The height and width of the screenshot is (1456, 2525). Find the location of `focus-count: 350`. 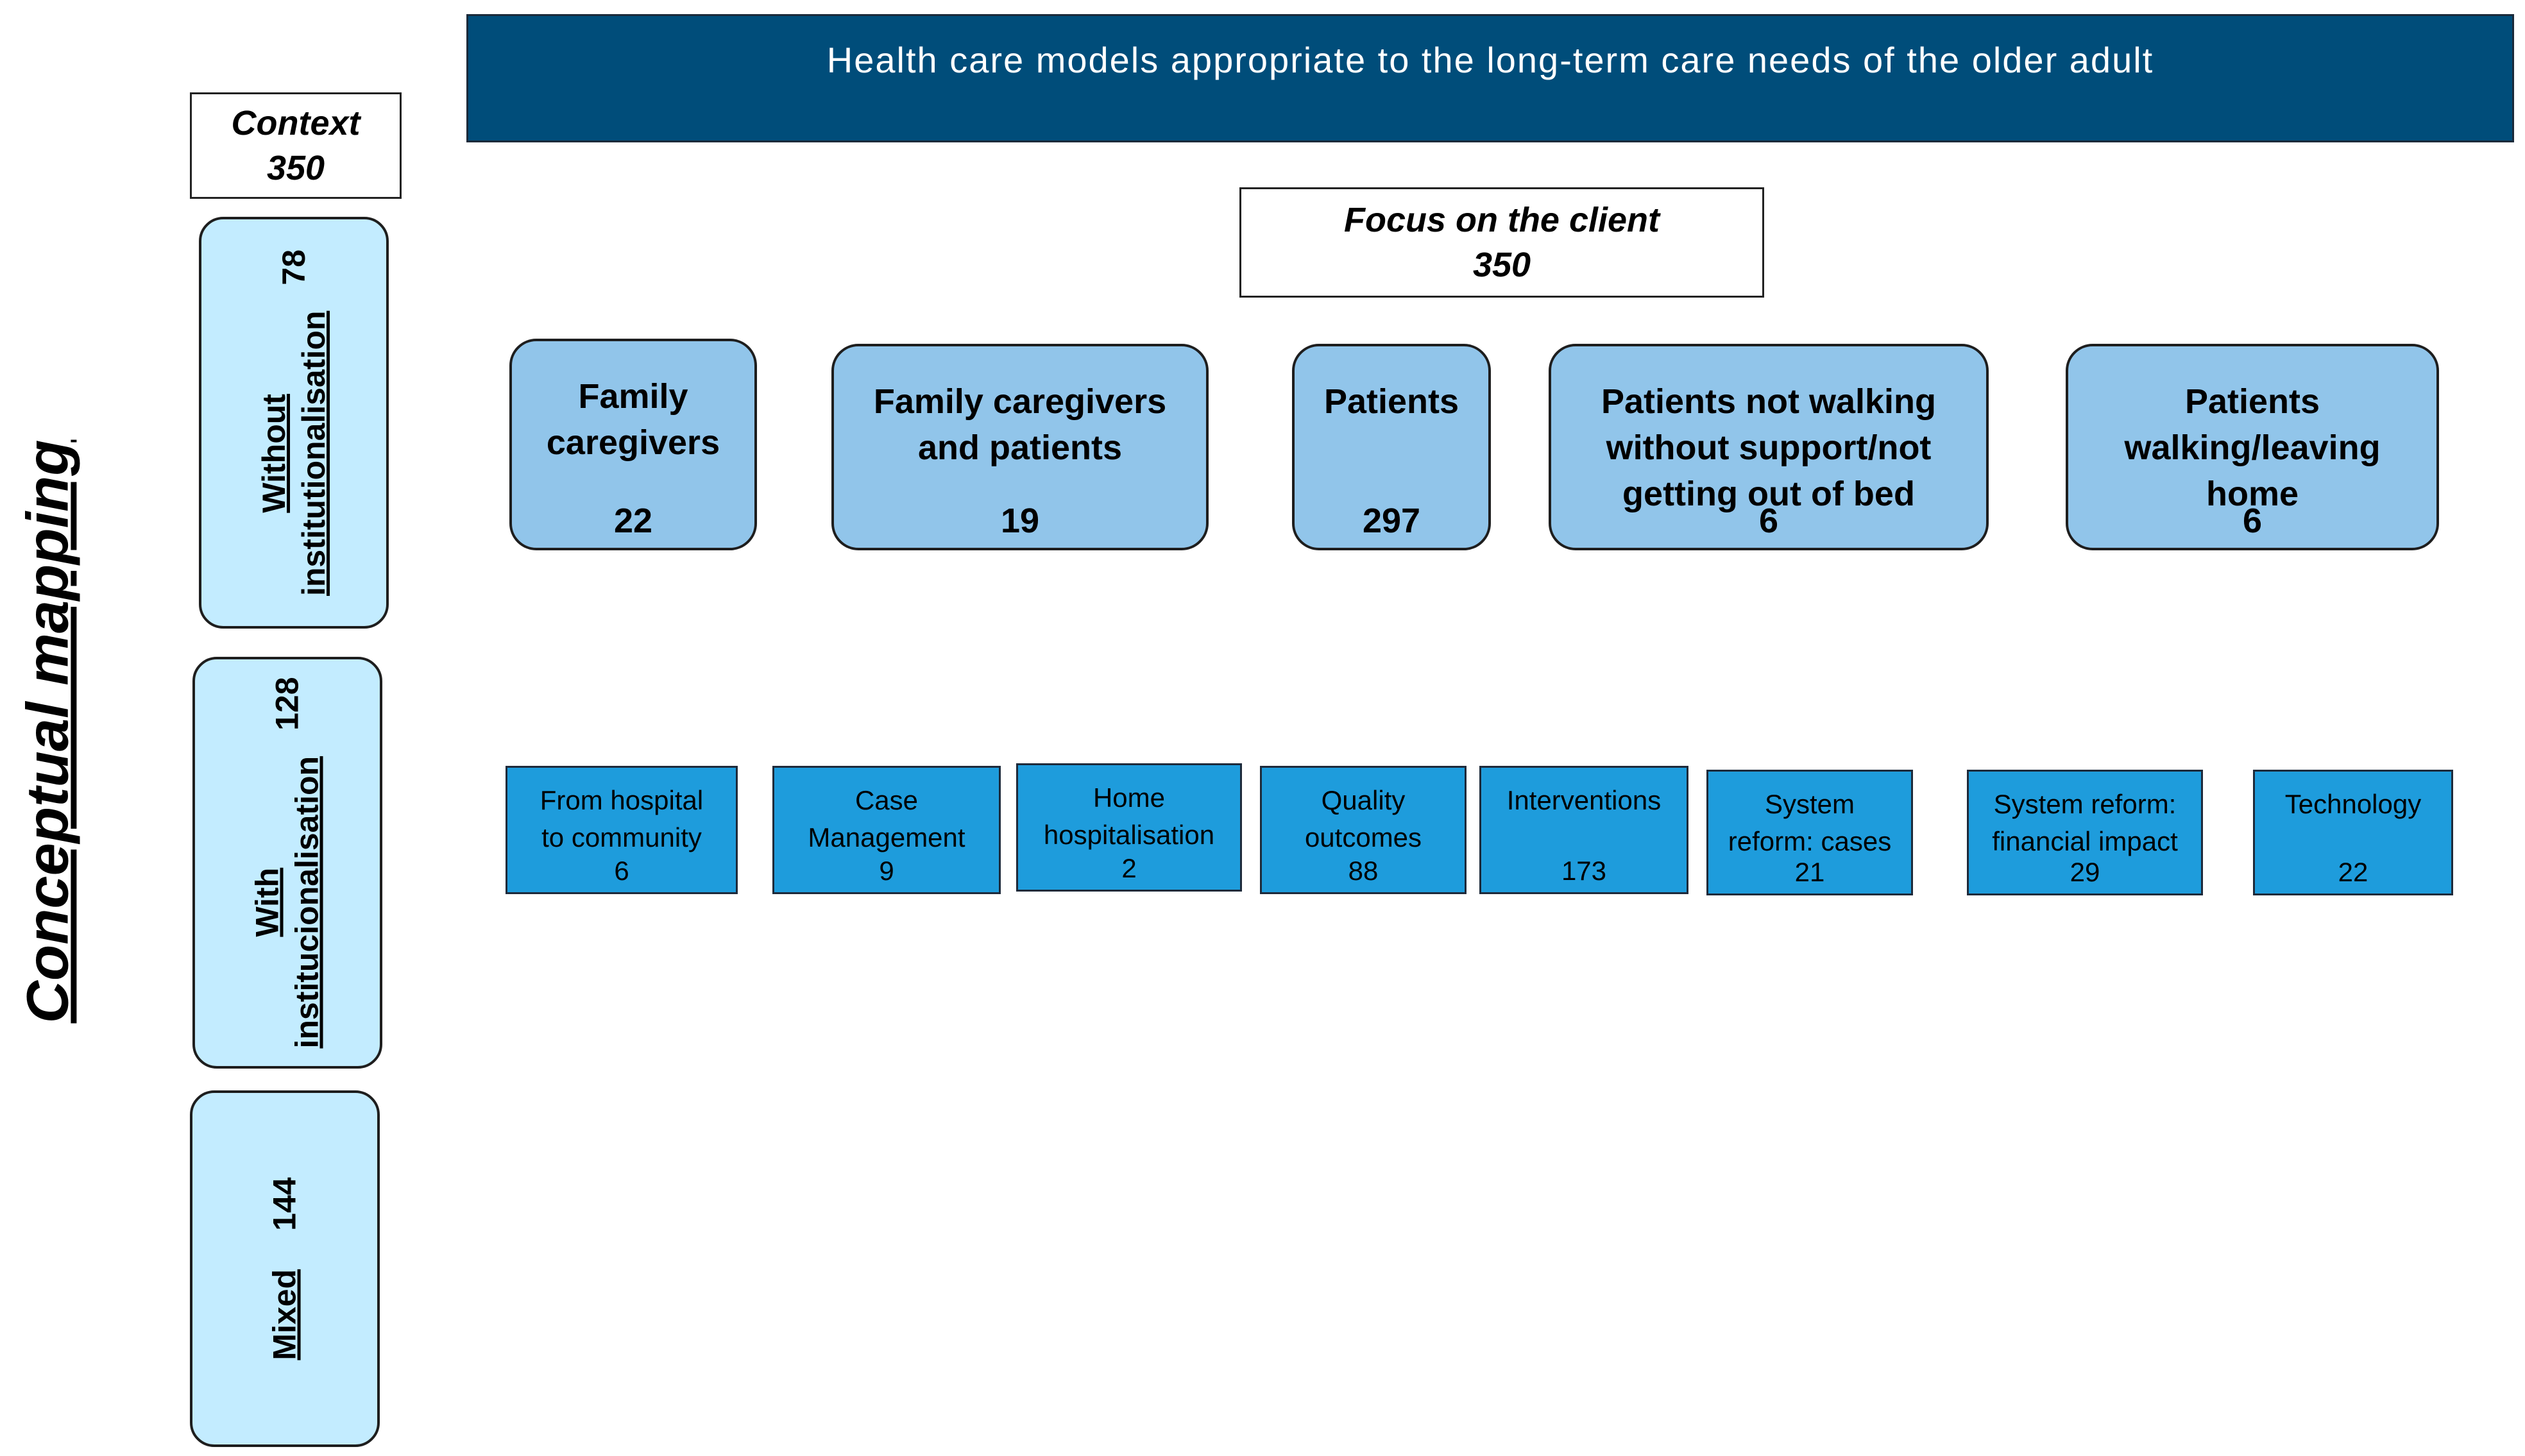

focus-count: 350 is located at coordinates (1501, 265).